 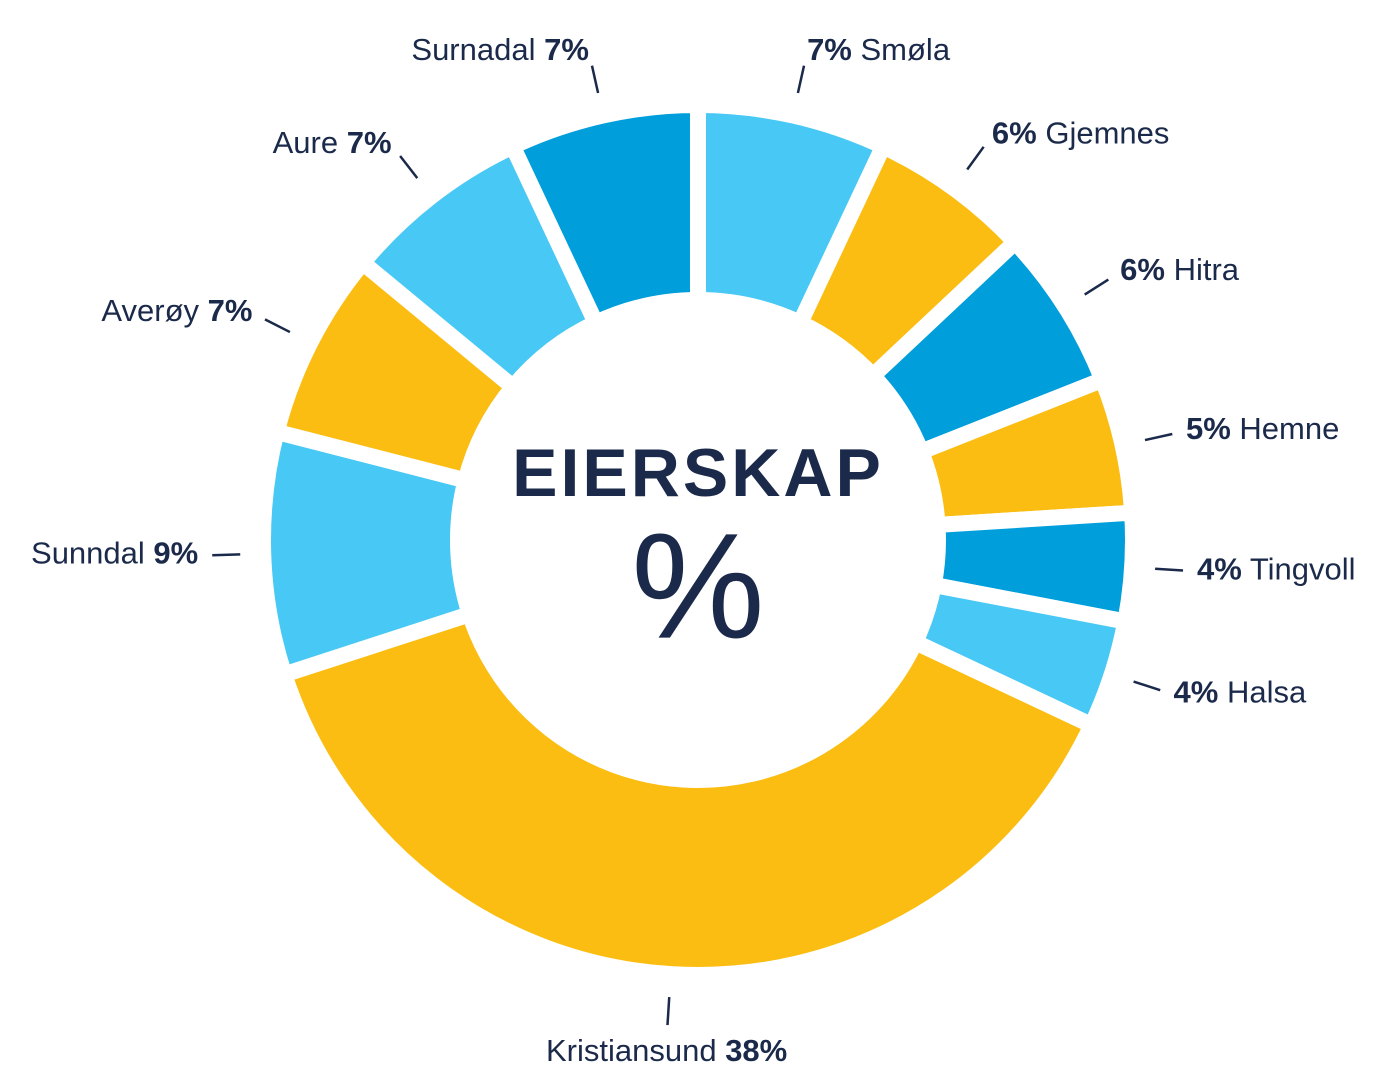 I want to click on data-label: 6% Hitra, so click(x=1180, y=269).